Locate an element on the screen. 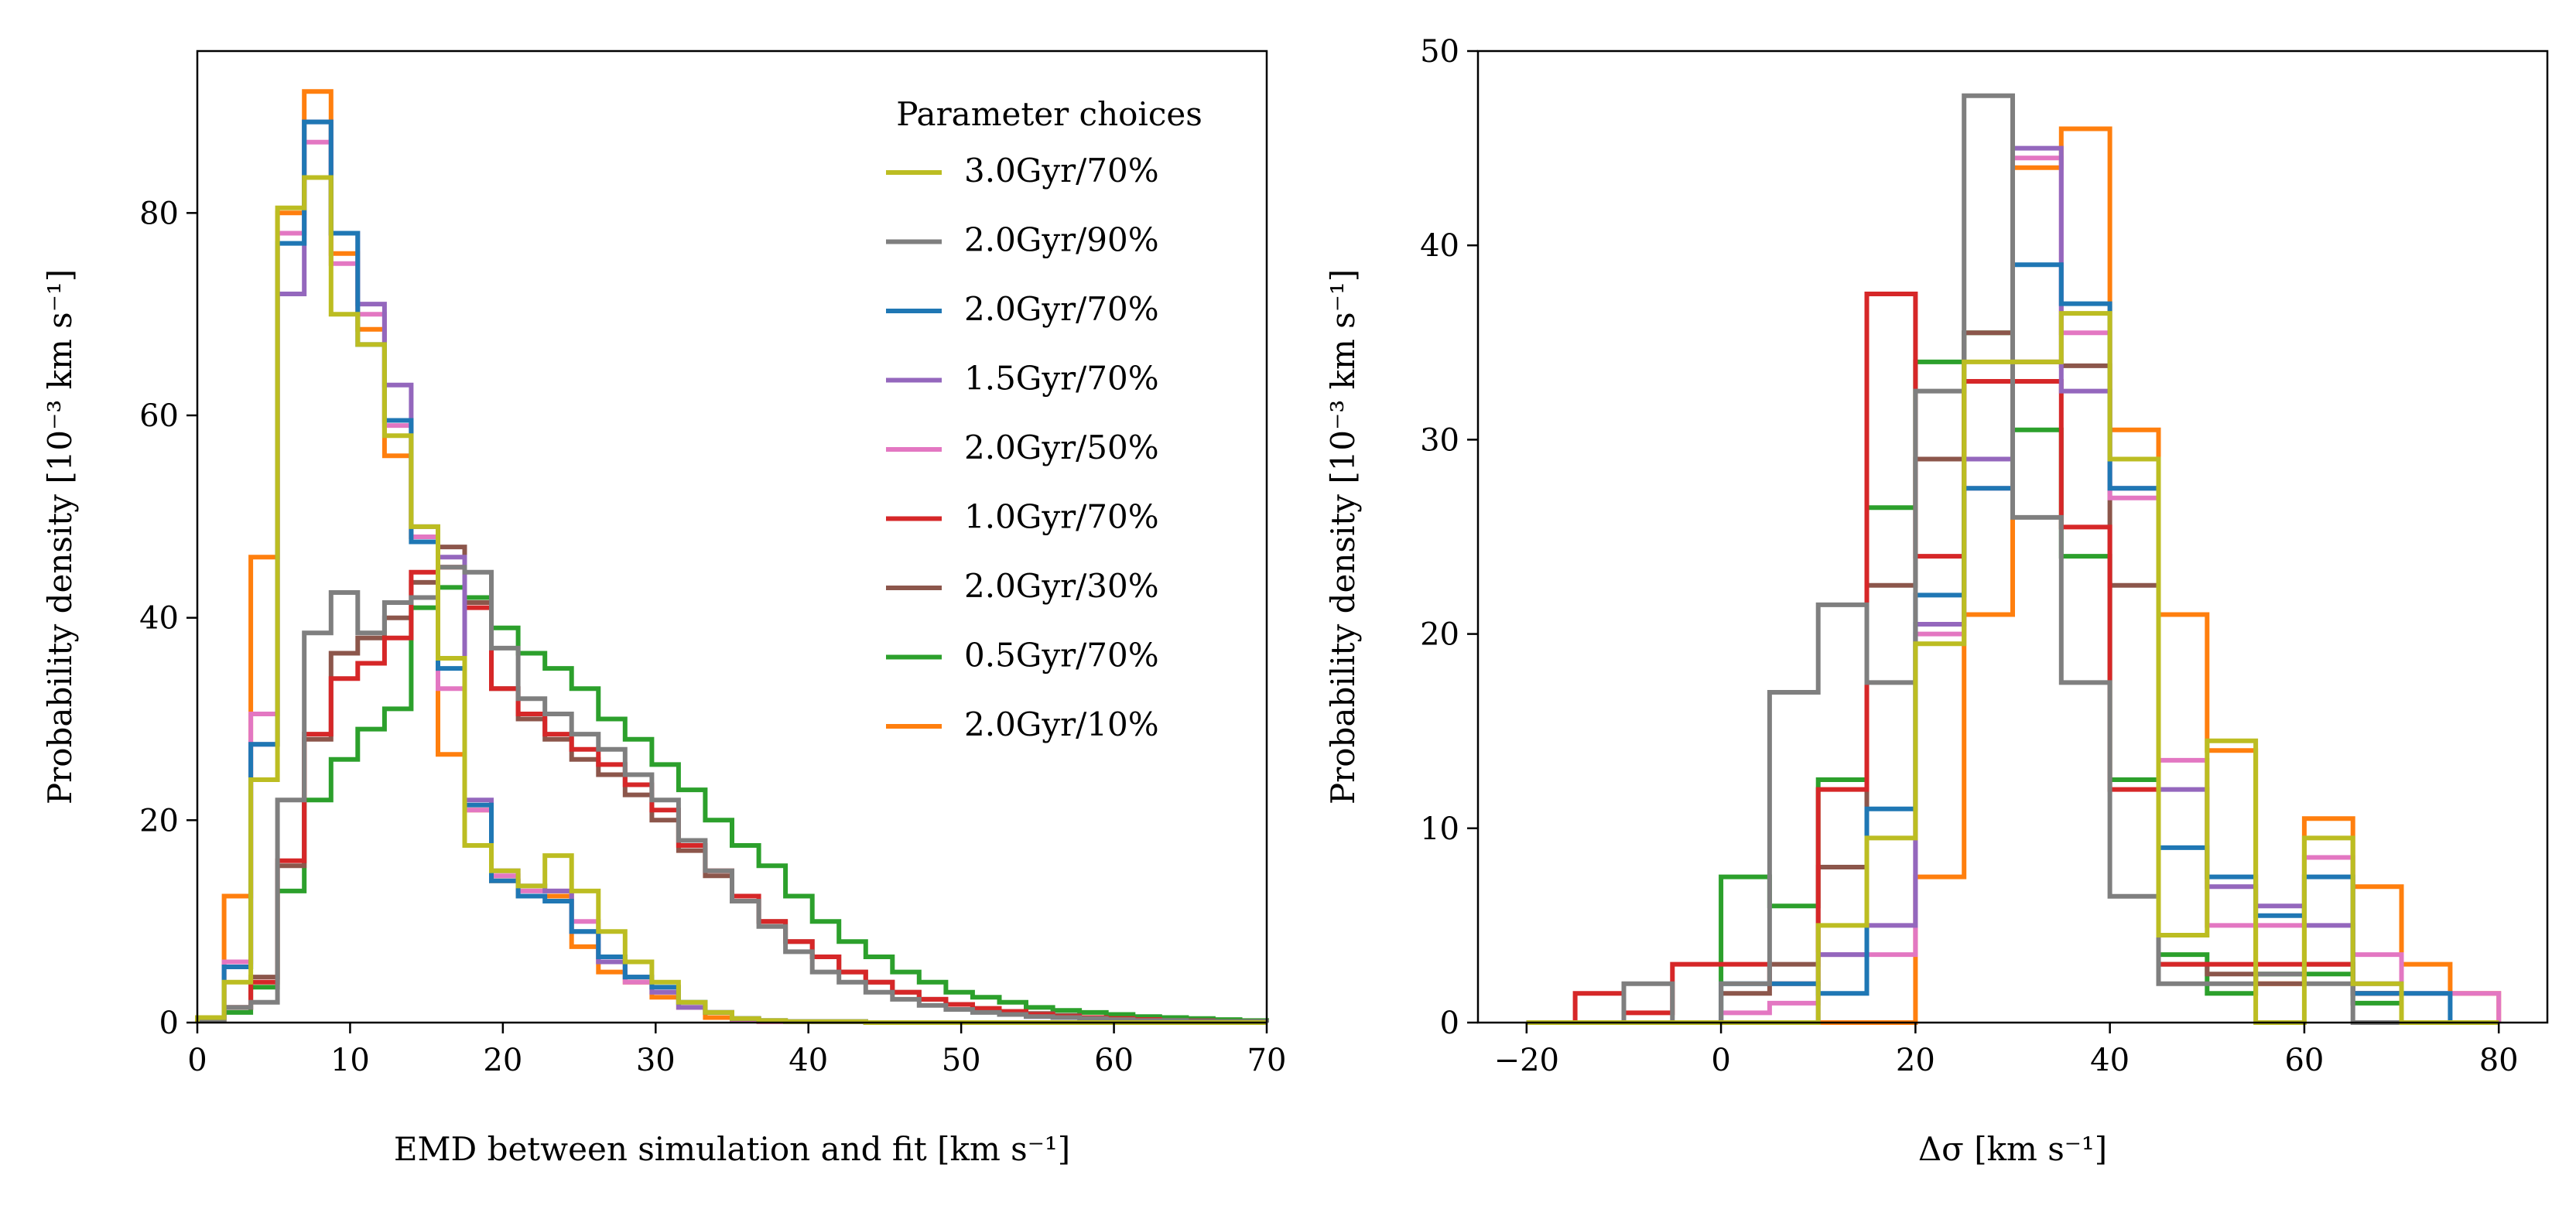  left-y-tick-label: 20 is located at coordinates (159, 821).